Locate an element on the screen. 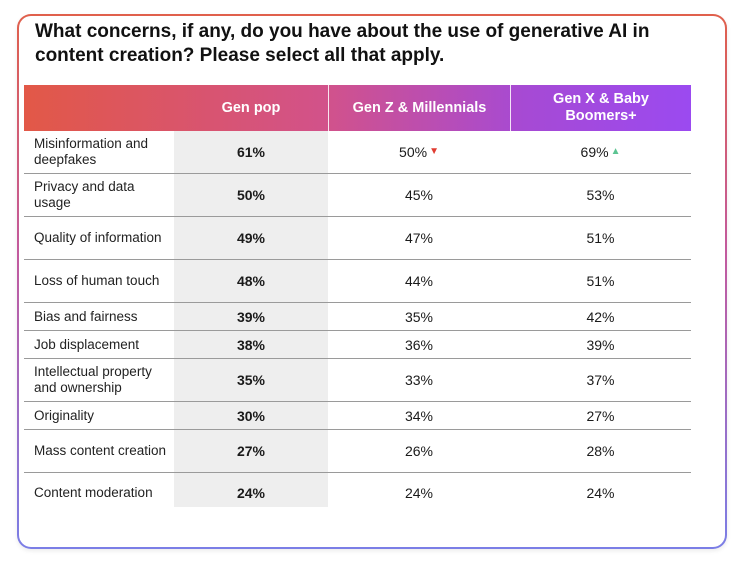 Image resolution: width=750 pixels, height=568 pixels. value-text: 36% is located at coordinates (419, 344).